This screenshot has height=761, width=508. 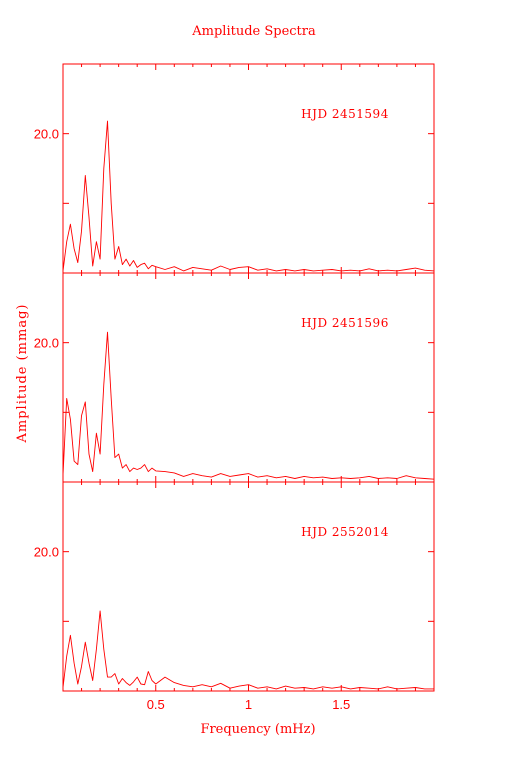 I want to click on x-tick-label: 1.5, so click(x=341, y=704).